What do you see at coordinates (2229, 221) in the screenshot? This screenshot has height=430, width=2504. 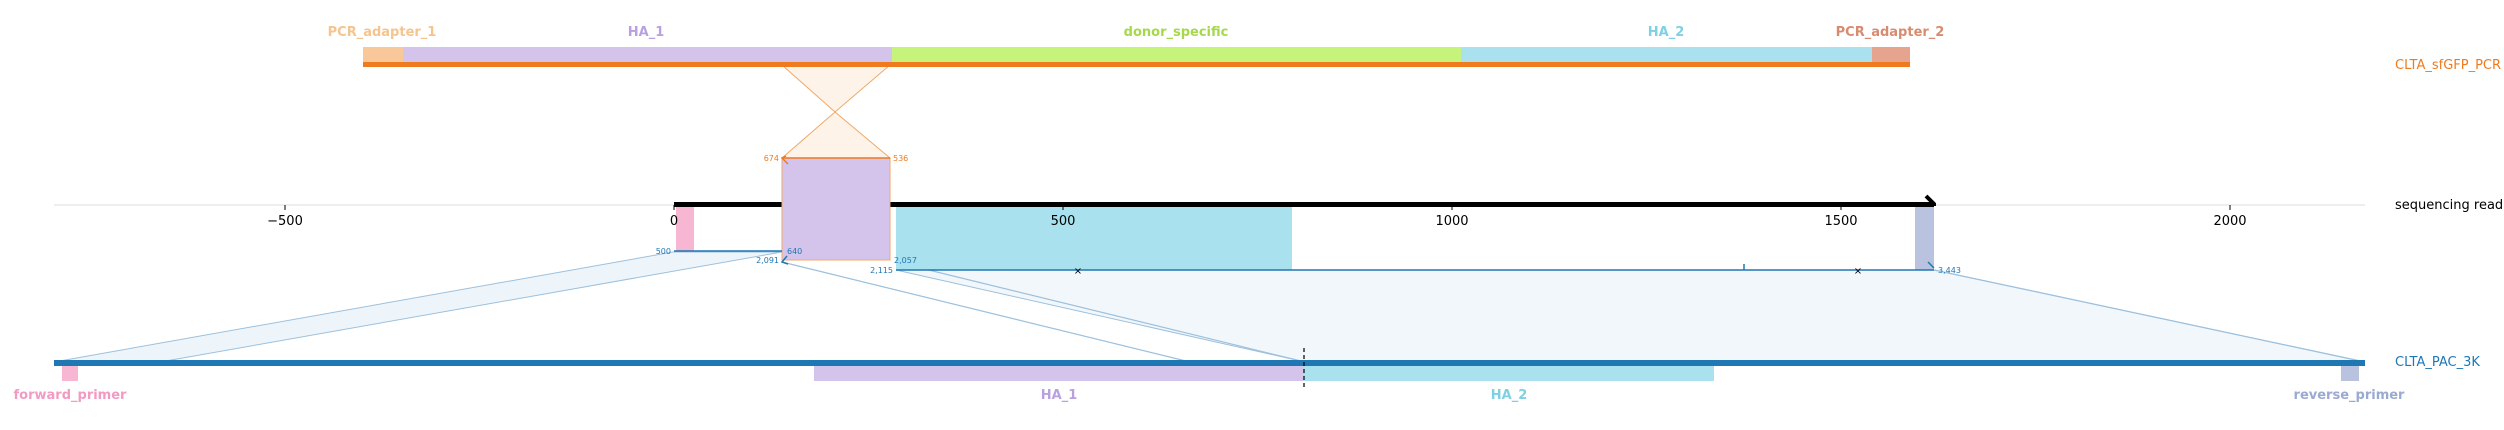 I see `axis-tick-label: 2000` at bounding box center [2229, 221].